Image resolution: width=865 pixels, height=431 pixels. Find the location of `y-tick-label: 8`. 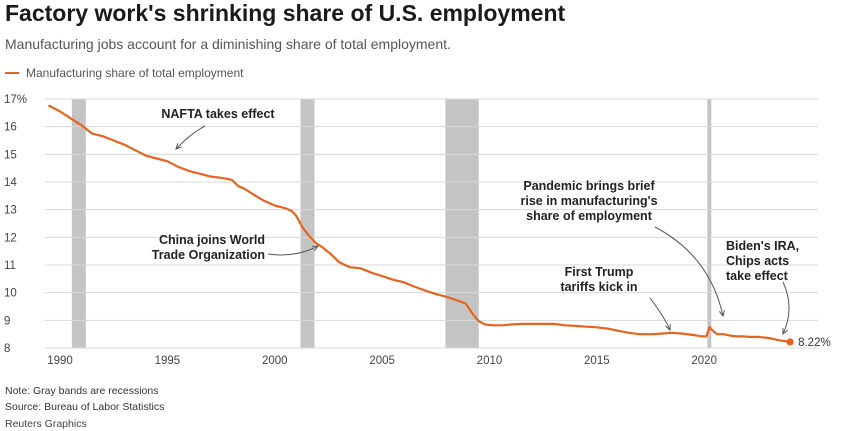

y-tick-label: 8 is located at coordinates (7, 349).